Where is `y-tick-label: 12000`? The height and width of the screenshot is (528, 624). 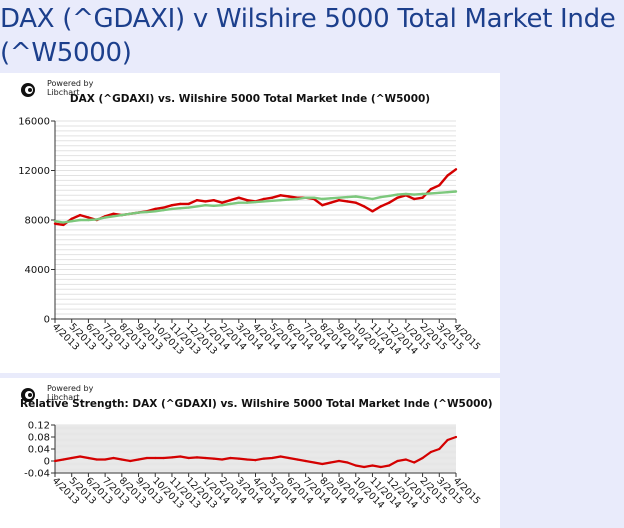
y-tick-label: 12000 is located at coordinates (34, 171).